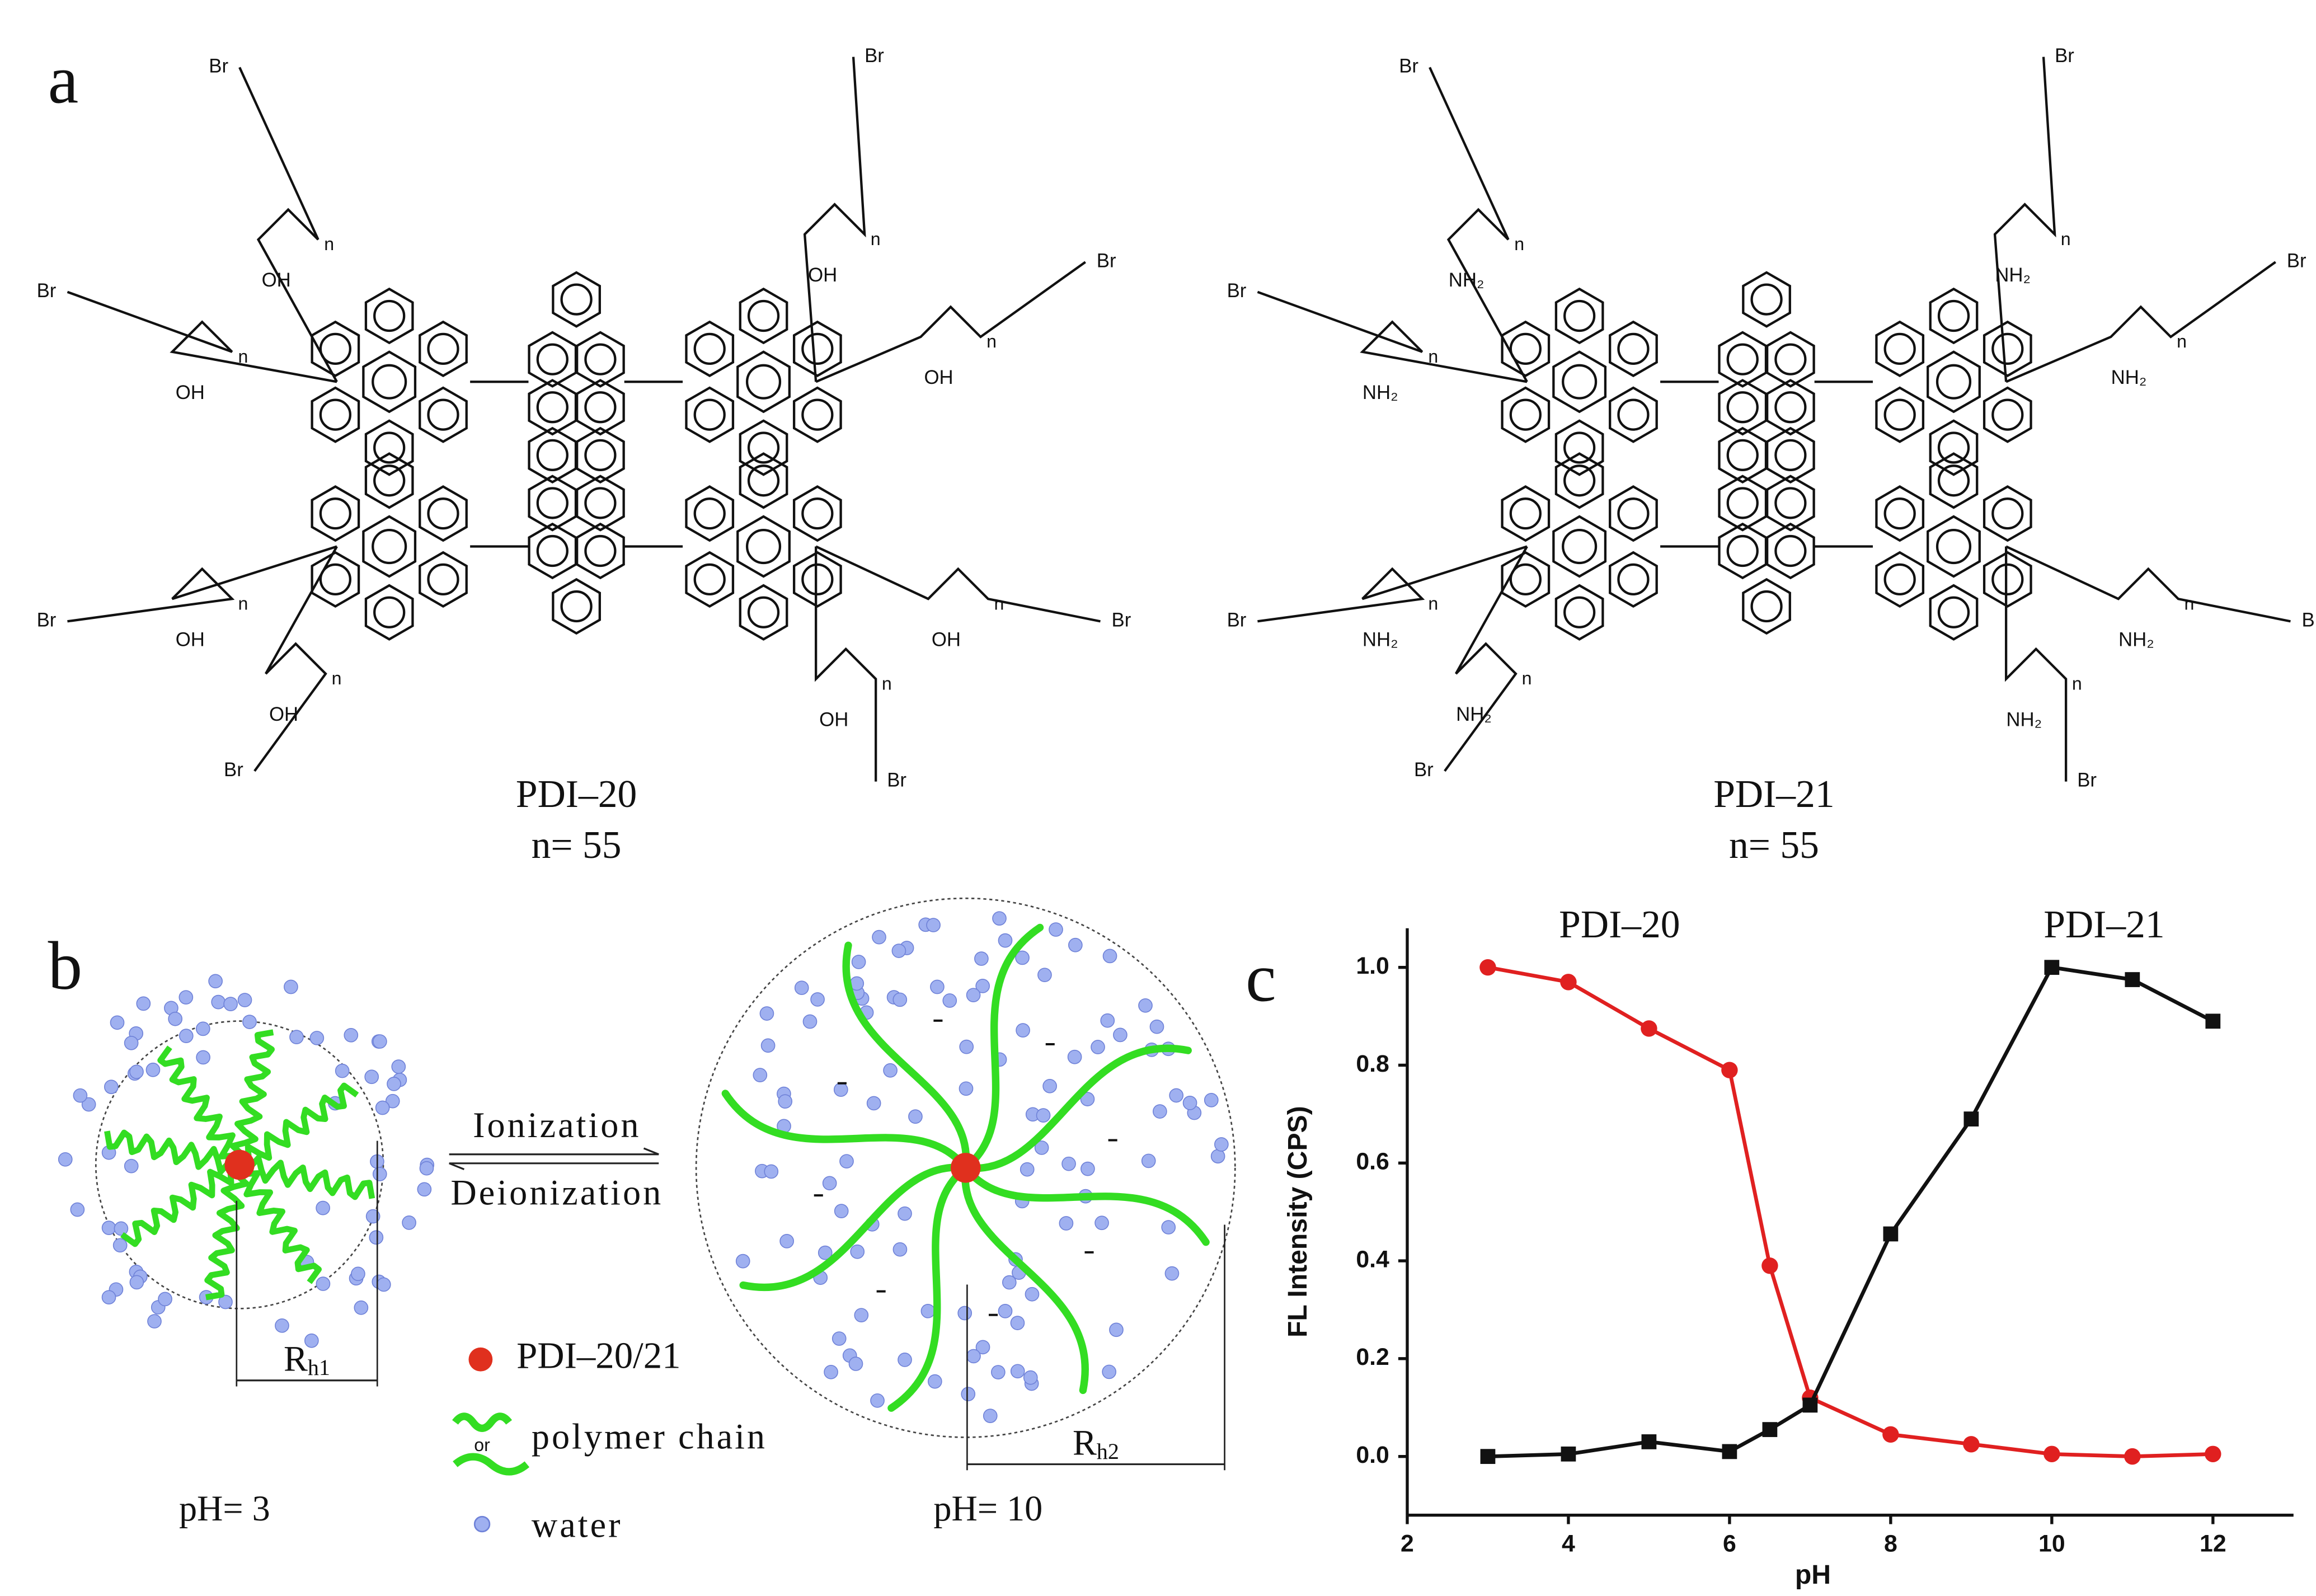  I want to click on panel-label: c, so click(1261, 978).